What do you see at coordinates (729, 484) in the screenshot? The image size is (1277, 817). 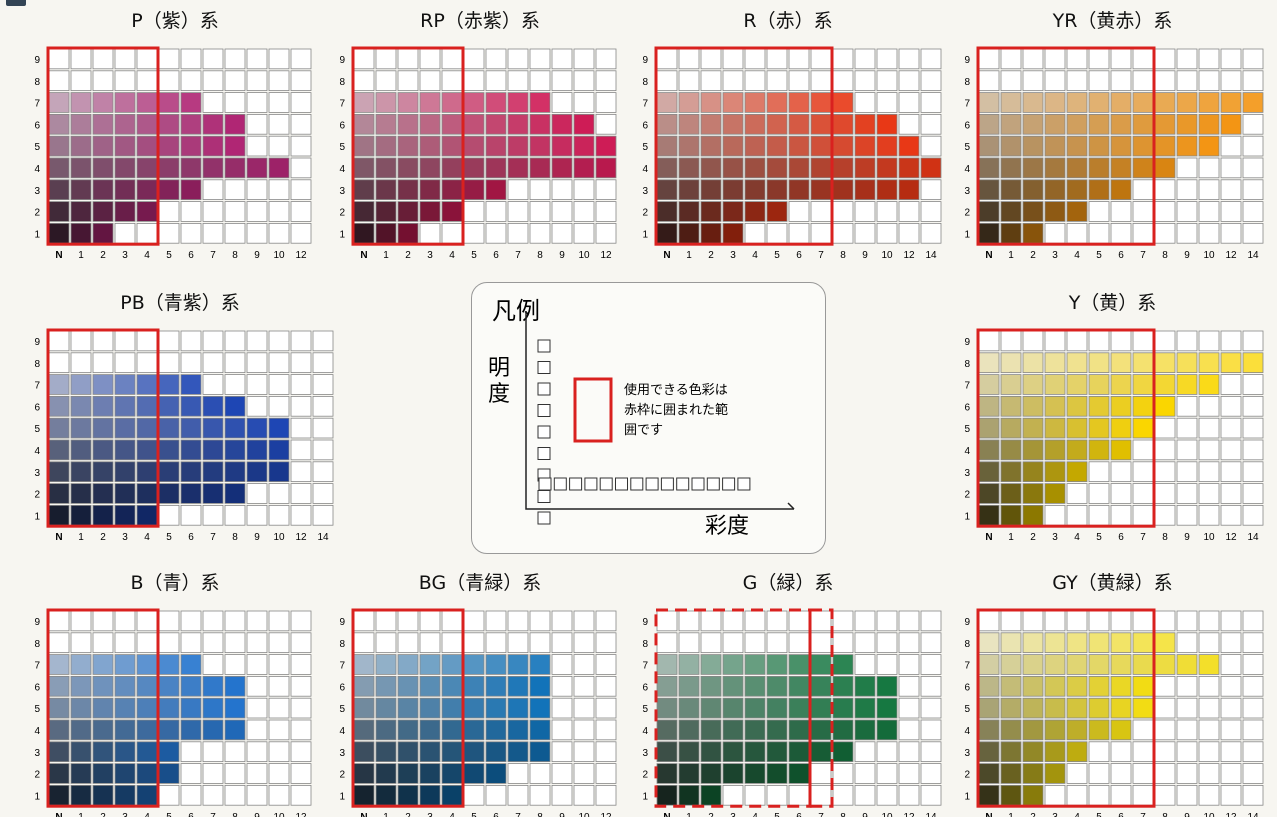 I see `legend-chroma-square` at bounding box center [729, 484].